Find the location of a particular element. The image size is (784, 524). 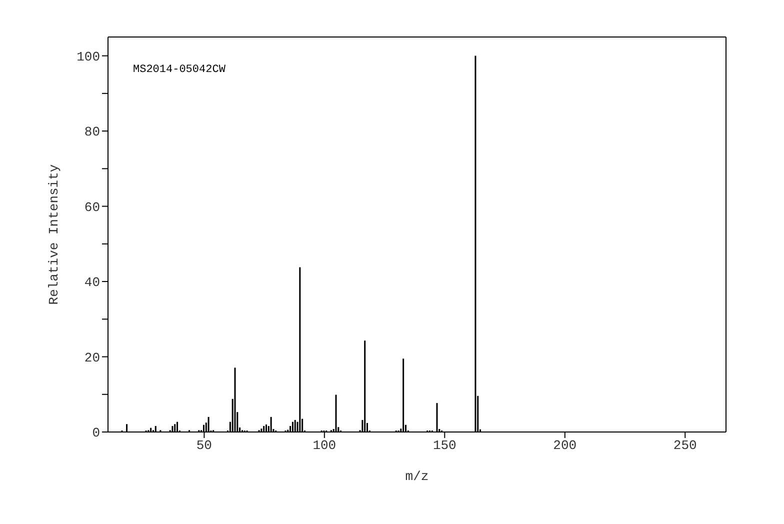

y-tick-label: 40 is located at coordinates (92, 282).